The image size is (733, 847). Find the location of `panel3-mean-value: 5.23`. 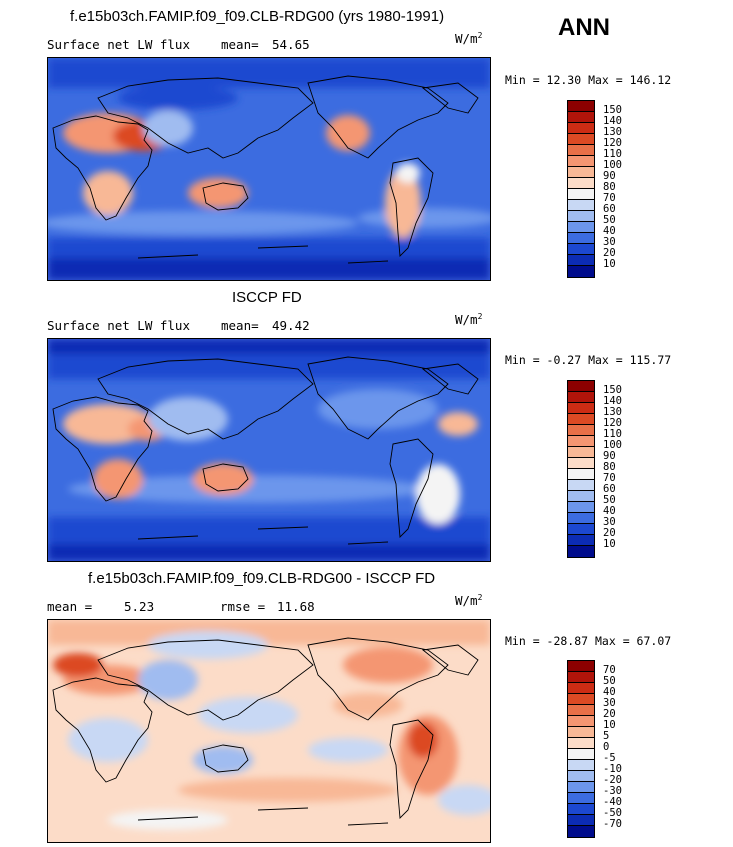

panel3-mean-value: 5.23 is located at coordinates (139, 606).